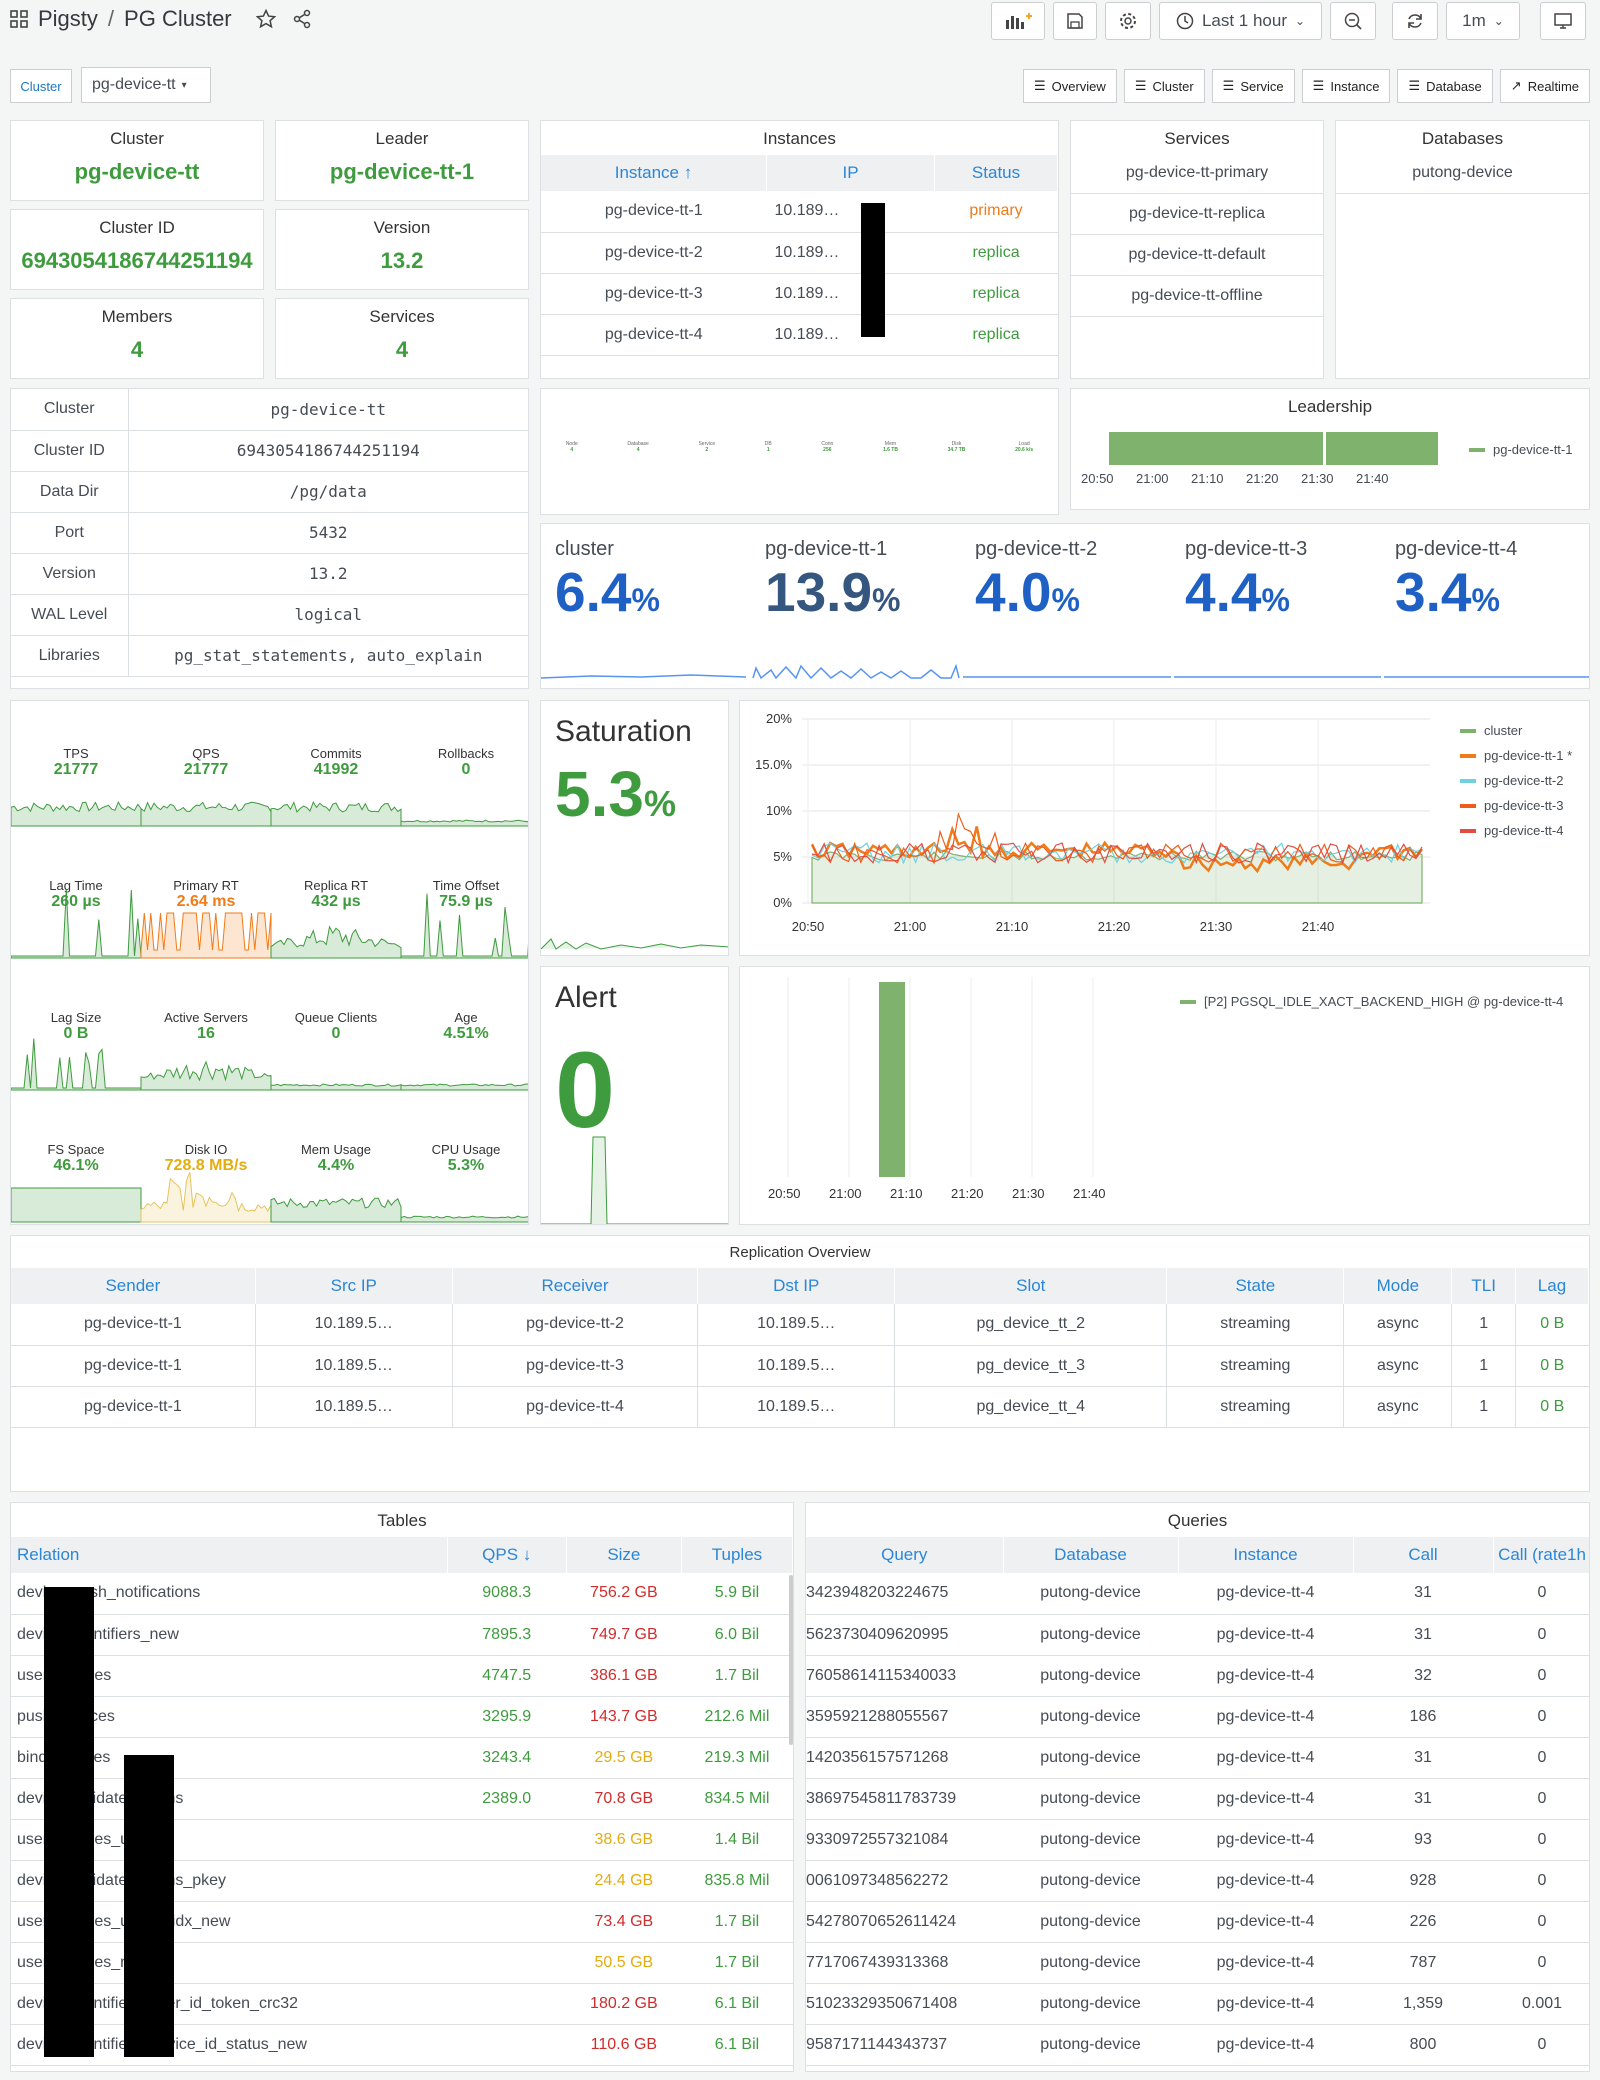  Describe the element at coordinates (178, 18) in the screenshot. I see `page-title: PG Cluster` at that location.